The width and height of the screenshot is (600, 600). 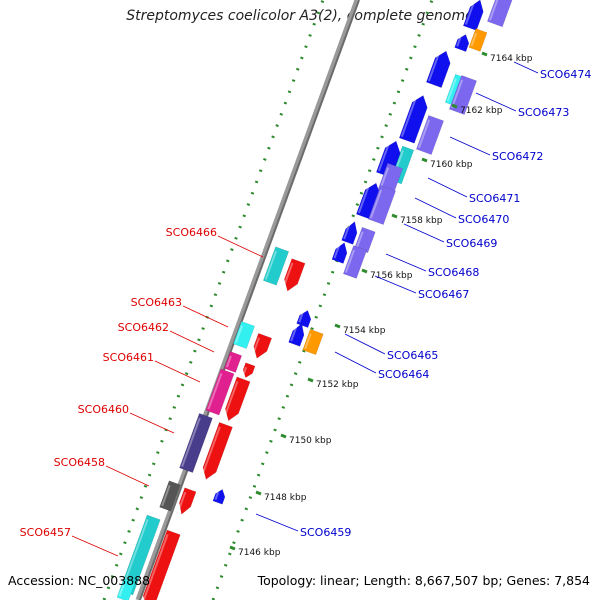 I want to click on scale-tick-label: 7156 kbp, so click(x=391, y=276).